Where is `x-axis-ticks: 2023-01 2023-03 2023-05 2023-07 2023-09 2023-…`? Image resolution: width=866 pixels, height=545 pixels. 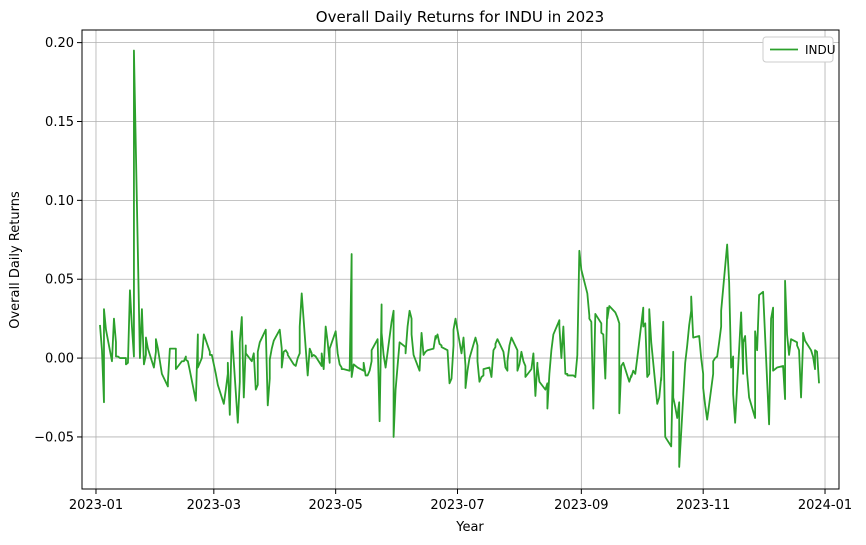
x-axis-ticks: 2023-01 2023-03 2023-05 2023-07 2023-09 2023-… is located at coordinates (460, 501).